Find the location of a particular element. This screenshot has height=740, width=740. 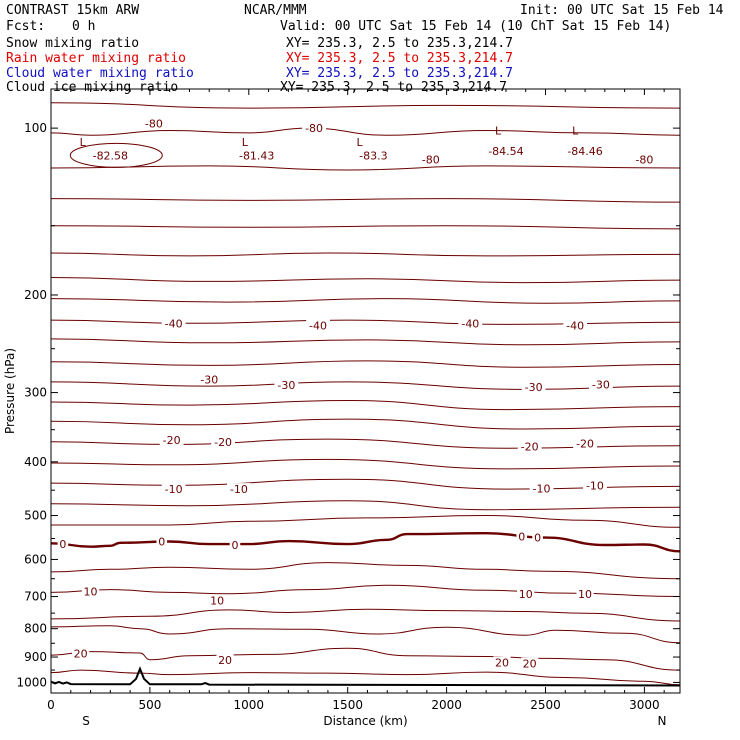

x-tick-label: 2500 is located at coordinates (545, 705).